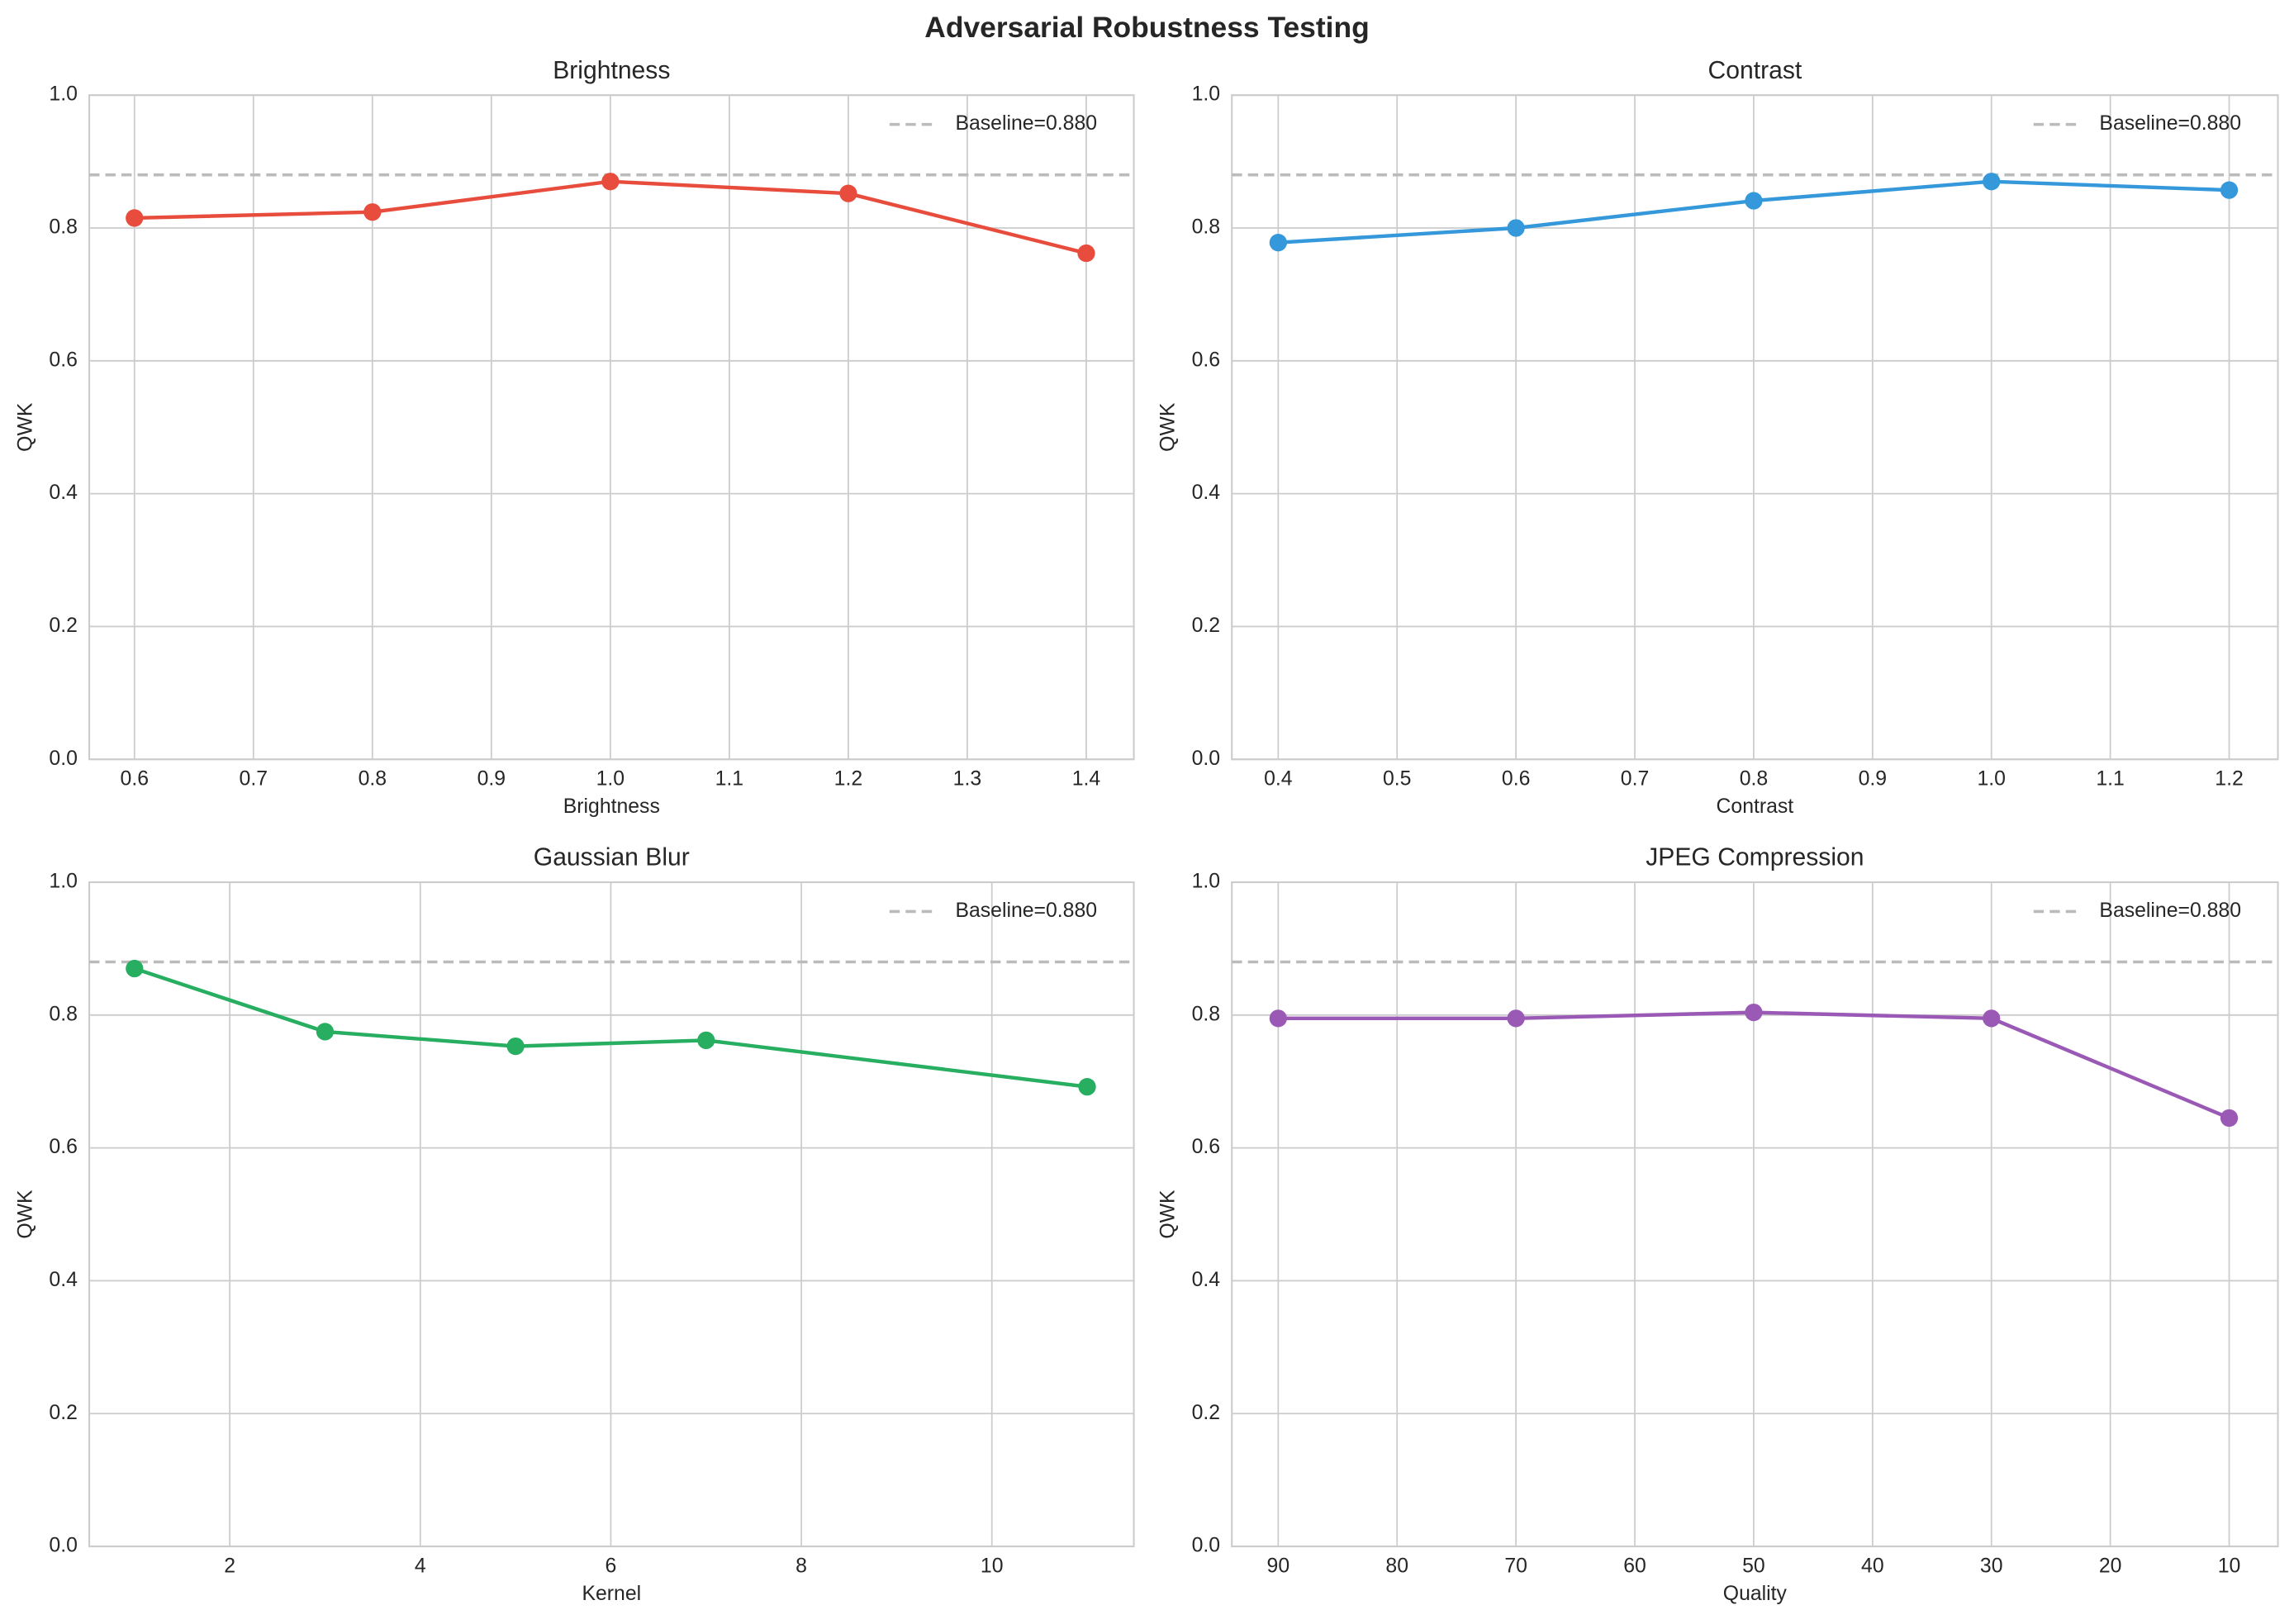 The image size is (2294, 1624). What do you see at coordinates (612, 857) in the screenshot?
I see `chart-title: Gaussian Blur` at bounding box center [612, 857].